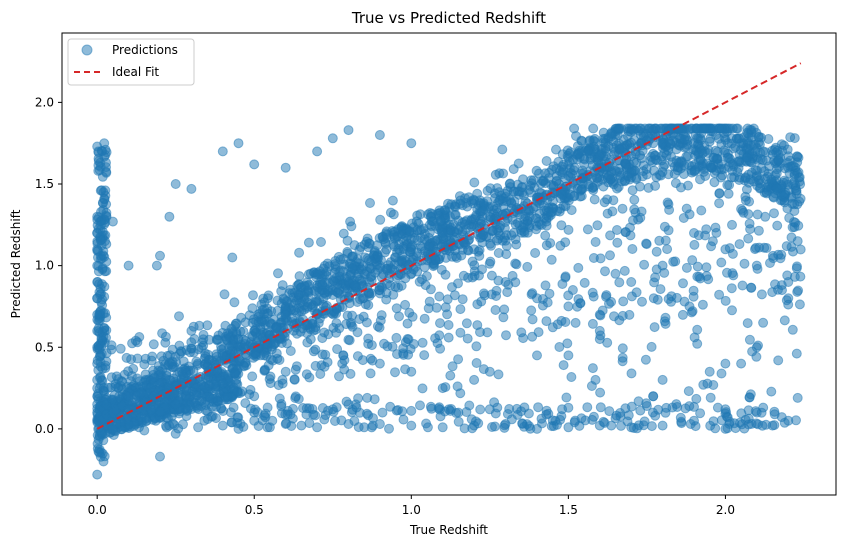  What do you see at coordinates (44, 429) in the screenshot?
I see `y-tick-label: 0.0` at bounding box center [44, 429].